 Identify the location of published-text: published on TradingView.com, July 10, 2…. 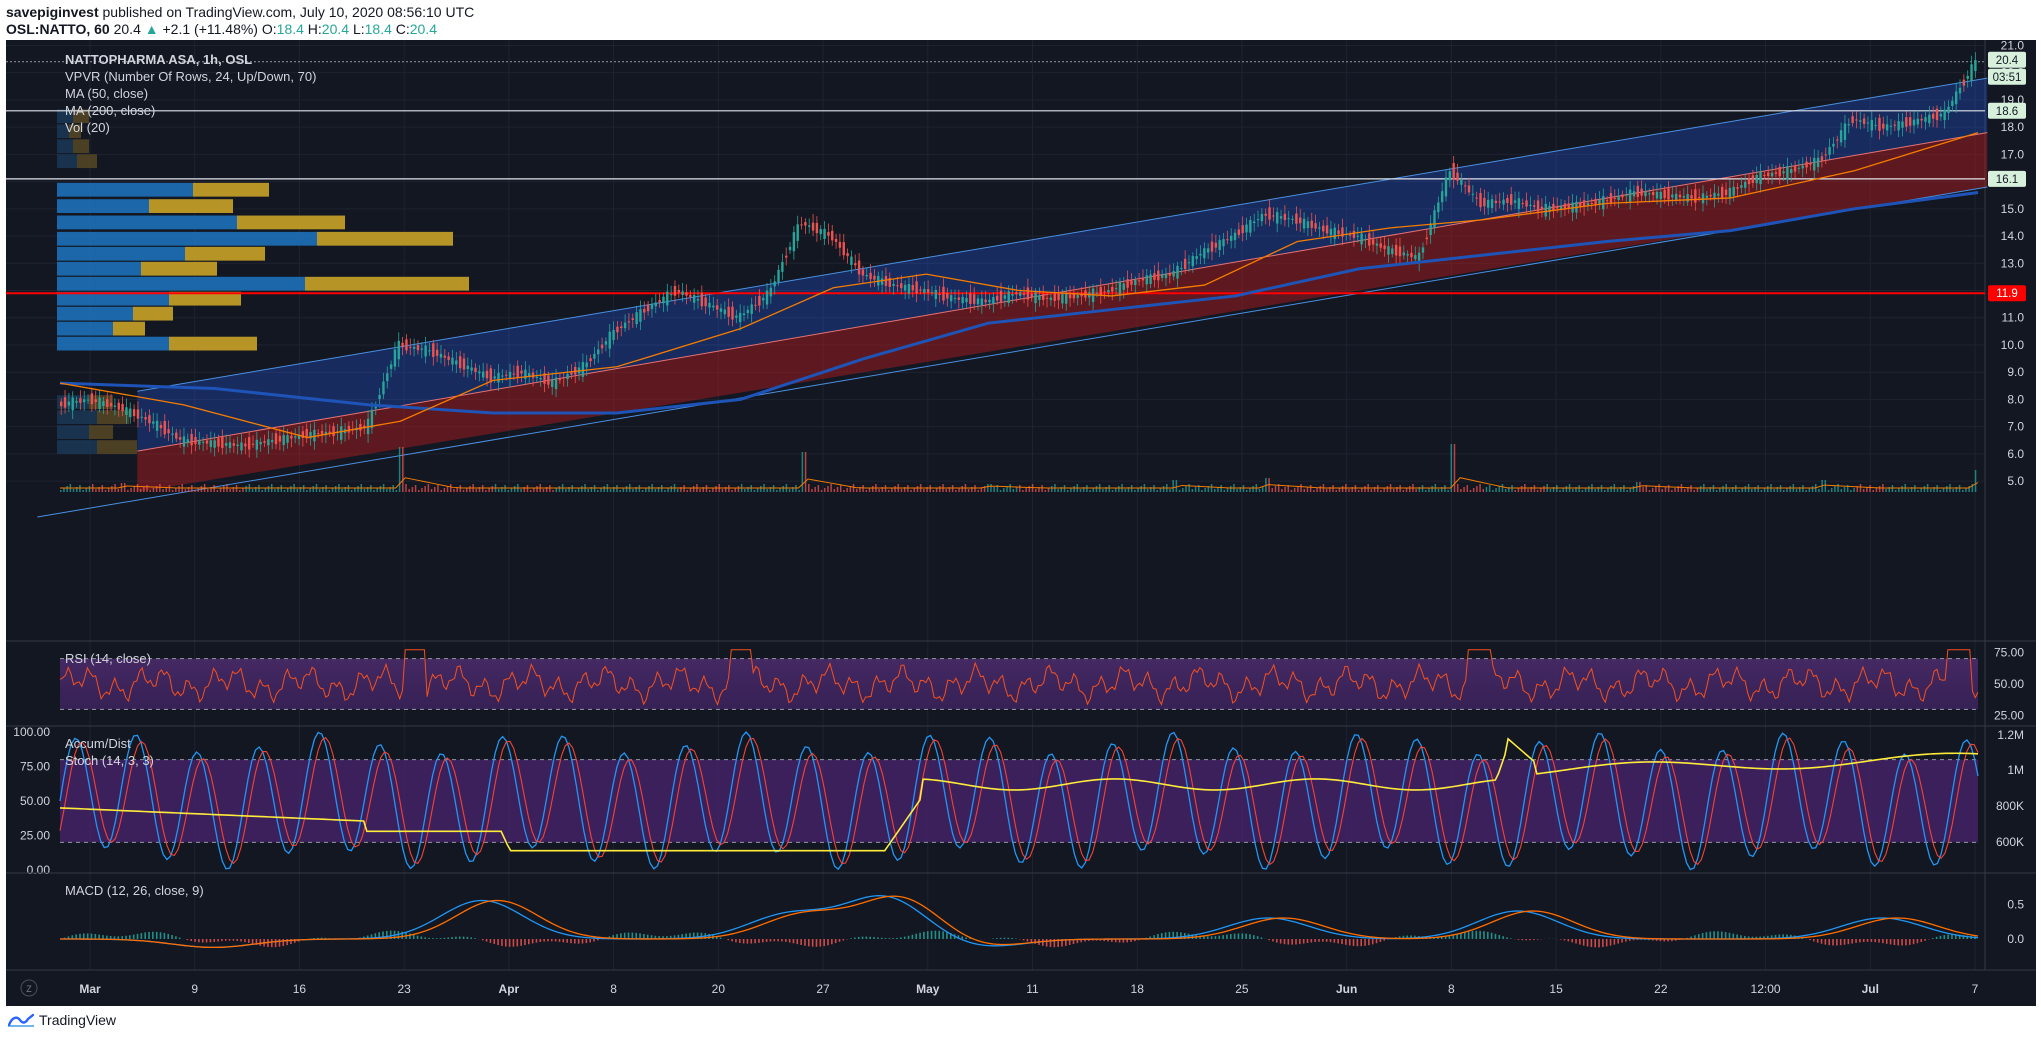
(288, 12).